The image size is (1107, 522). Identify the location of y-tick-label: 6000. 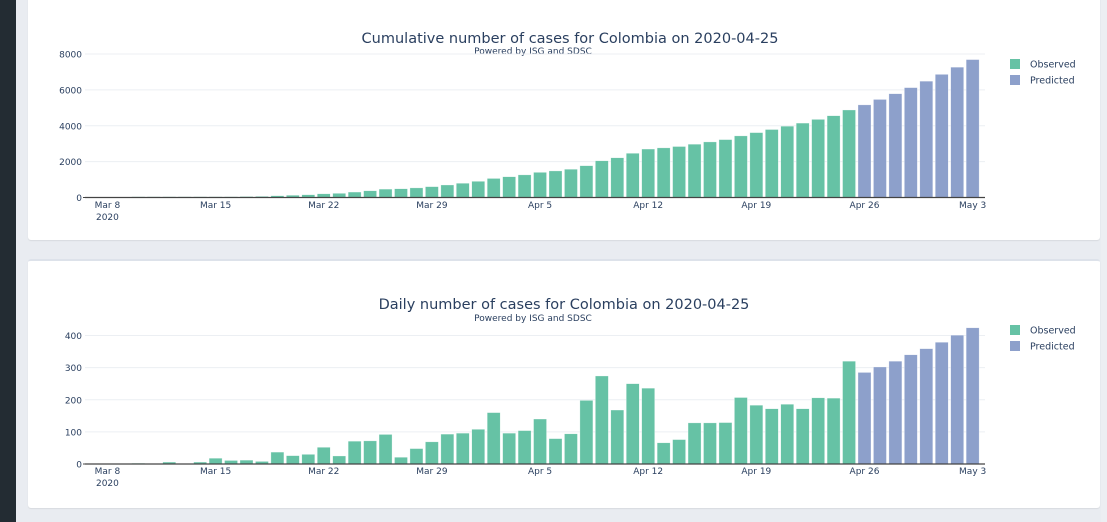
(70, 91).